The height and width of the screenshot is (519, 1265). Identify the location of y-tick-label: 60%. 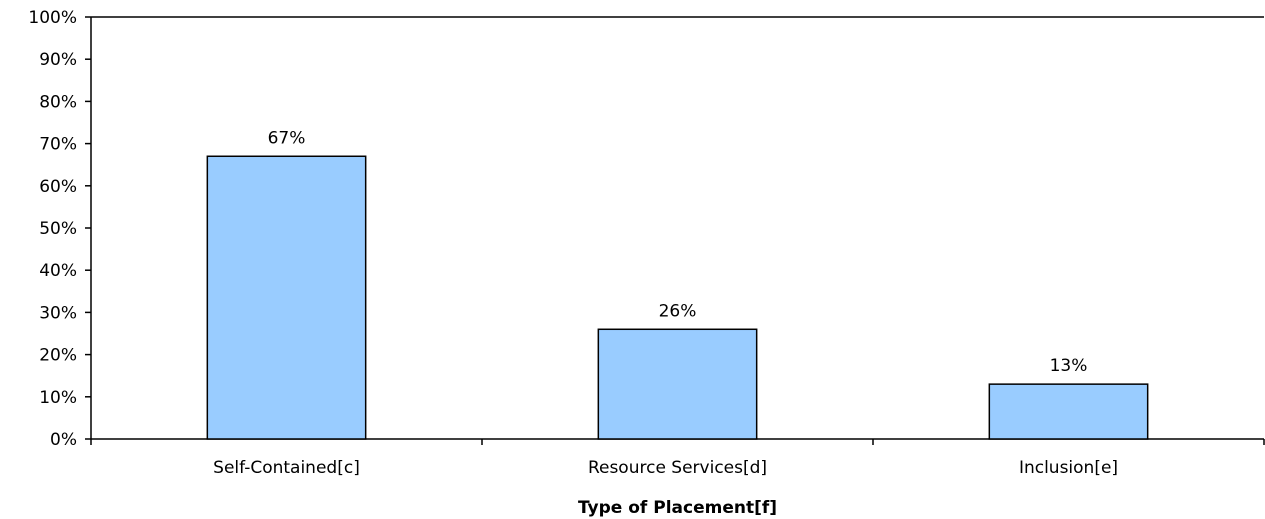
(58, 187).